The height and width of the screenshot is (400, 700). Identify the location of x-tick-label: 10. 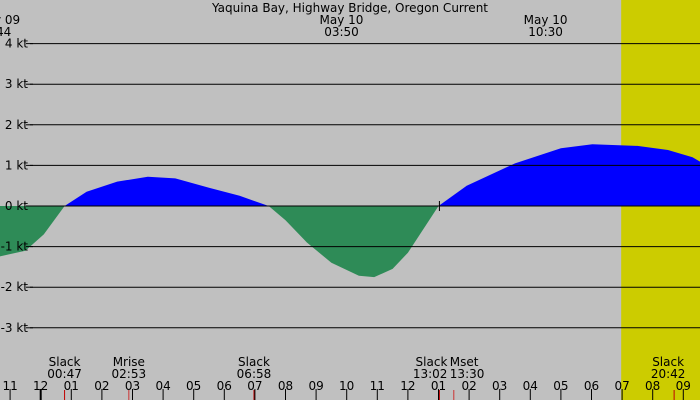
(346, 386).